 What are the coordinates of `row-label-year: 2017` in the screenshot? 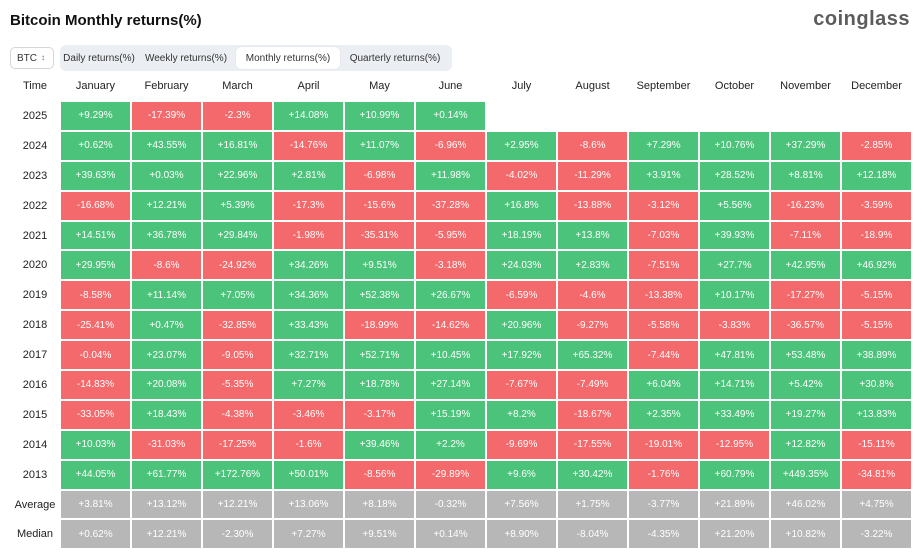 It's located at (35, 355).